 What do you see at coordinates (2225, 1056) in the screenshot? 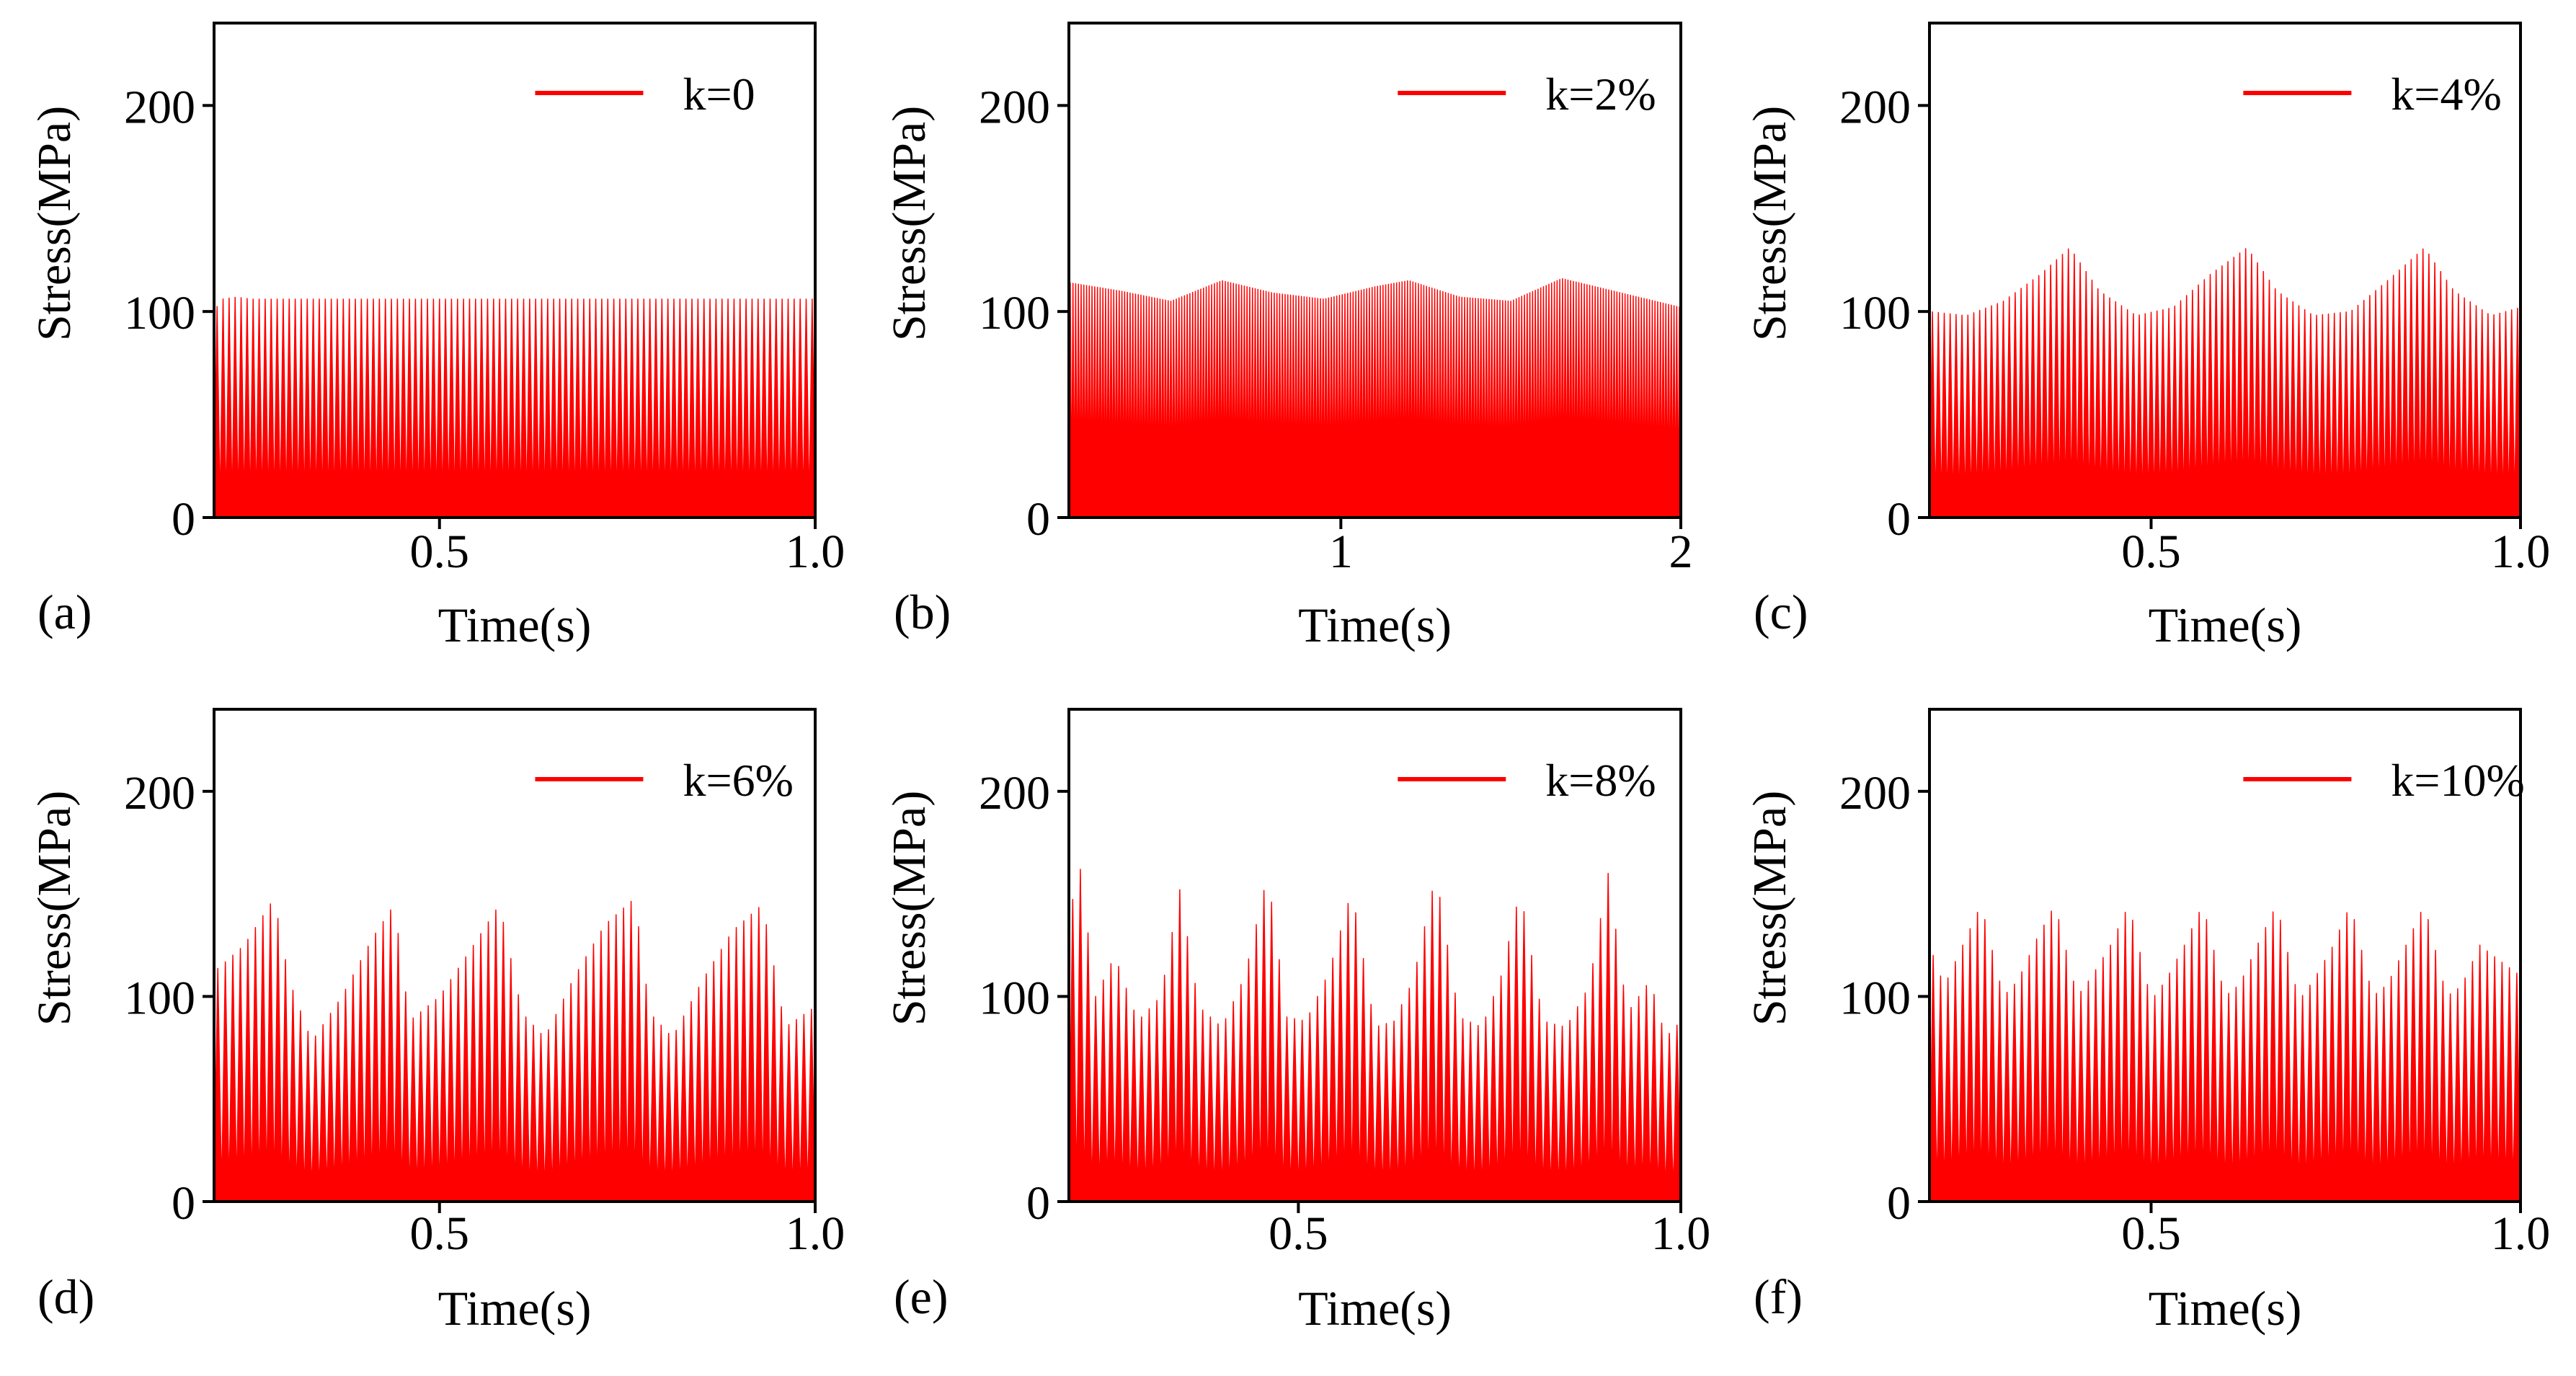
I see `series-stress-f` at bounding box center [2225, 1056].